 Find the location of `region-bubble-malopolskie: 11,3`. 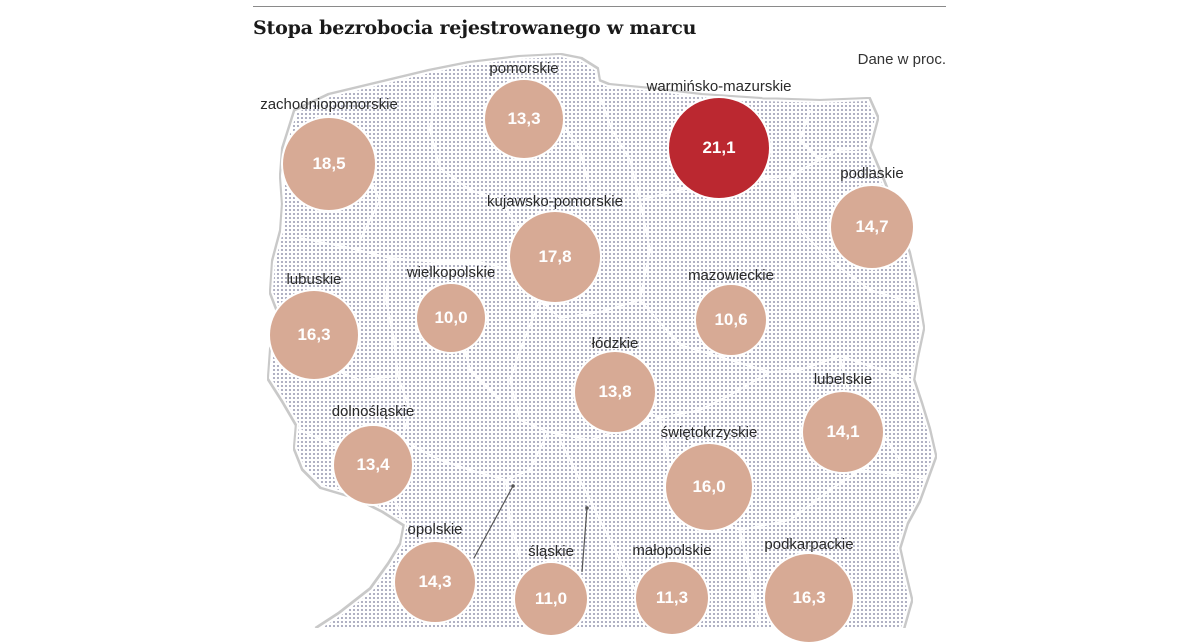

region-bubble-malopolskie: 11,3 is located at coordinates (672, 598).